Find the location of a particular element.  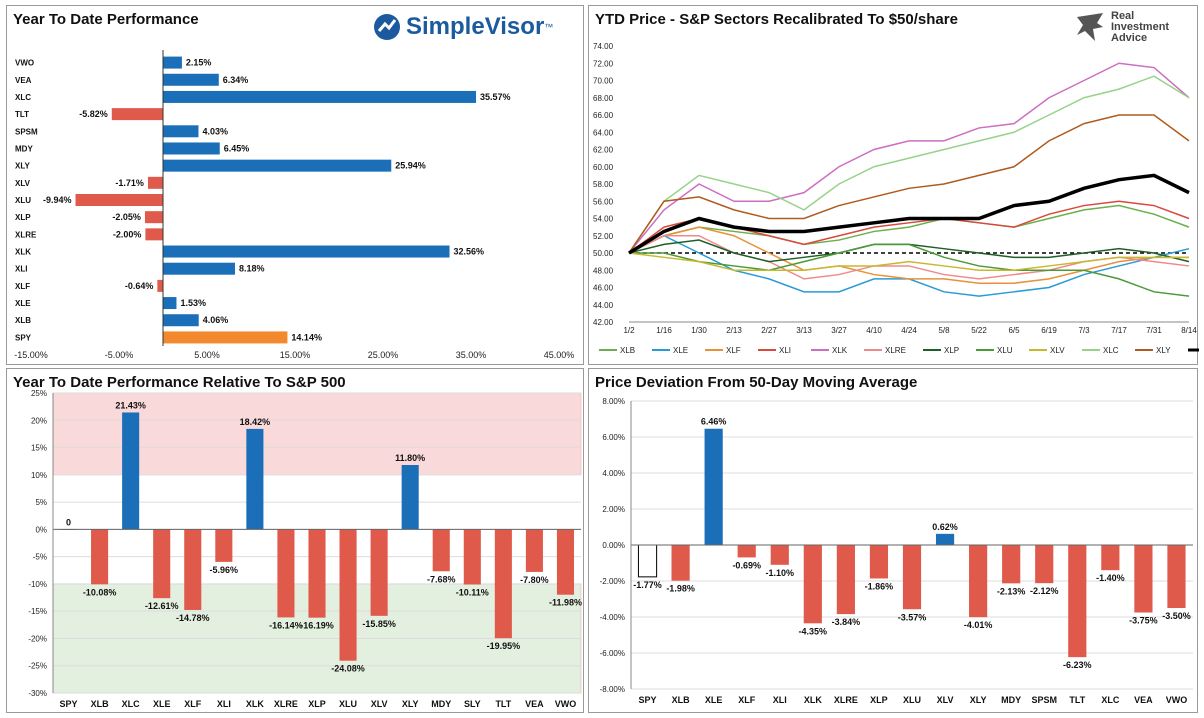

bar-mdy is located at coordinates (441, 550).